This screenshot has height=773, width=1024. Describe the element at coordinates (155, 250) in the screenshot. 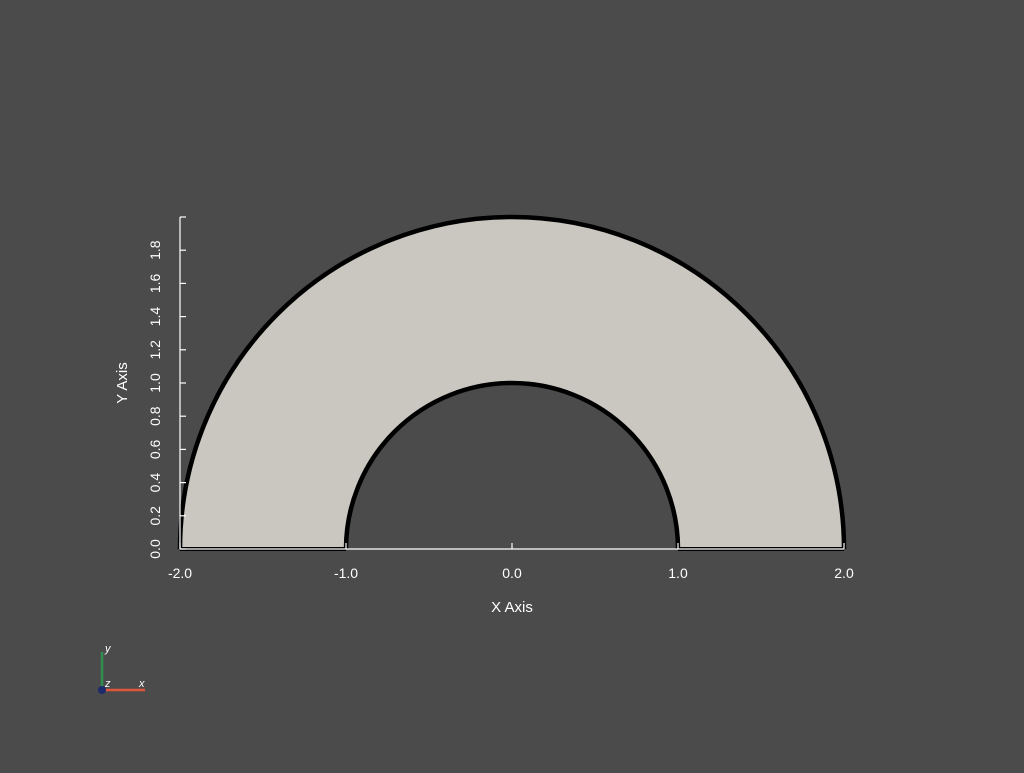

I see `y-tick-label: 1.8` at that location.